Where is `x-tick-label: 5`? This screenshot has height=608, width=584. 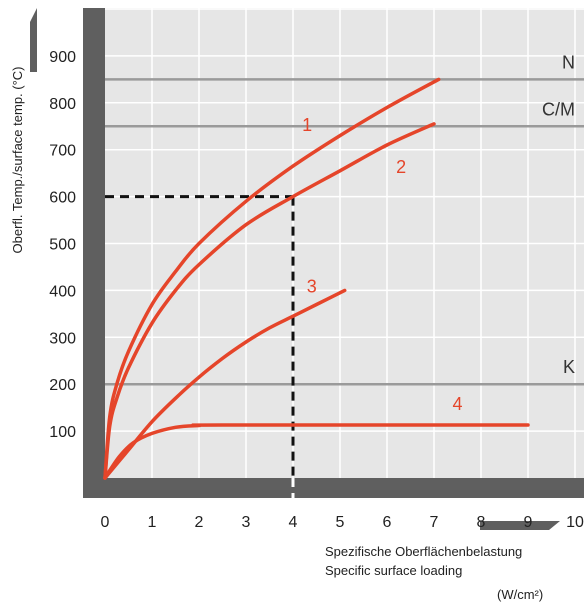
x-tick-label: 5 is located at coordinates (340, 522).